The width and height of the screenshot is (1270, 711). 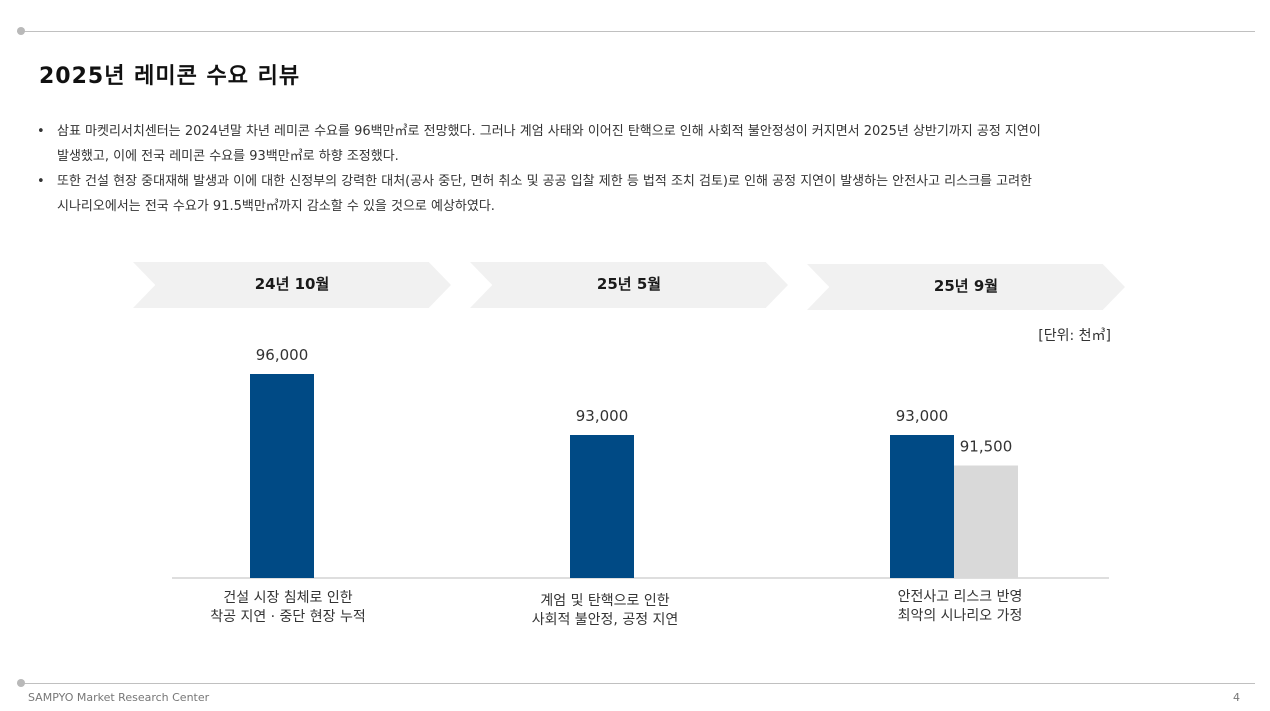 I want to click on period-chevron-1: 24년 10월, so click(x=292, y=285).